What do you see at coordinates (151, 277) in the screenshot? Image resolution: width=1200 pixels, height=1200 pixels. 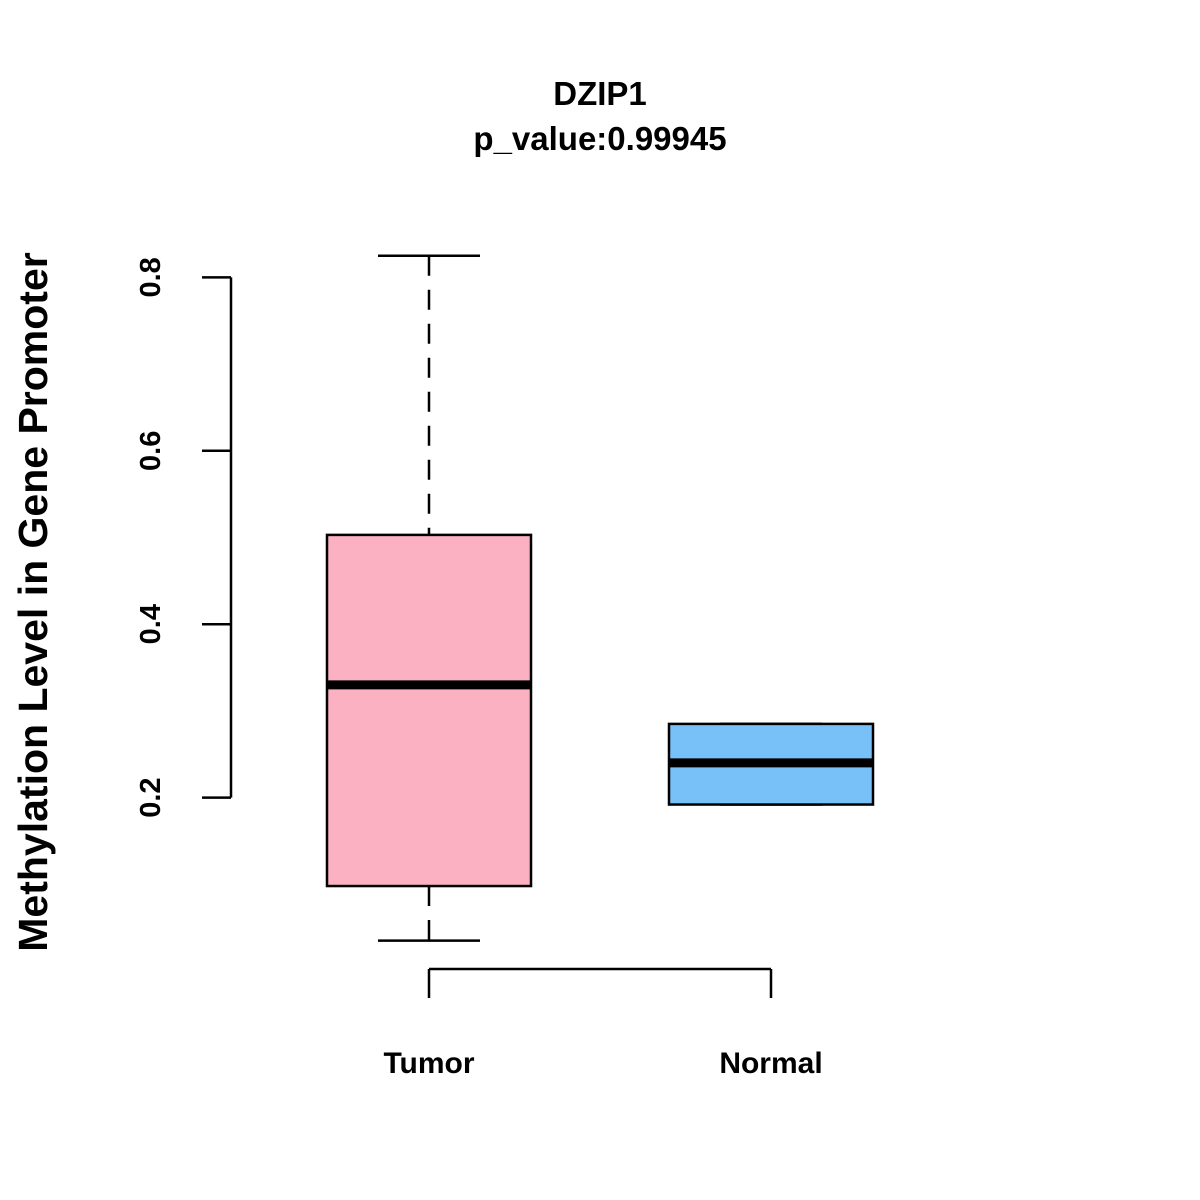 I see `y-tick-label: 0.8` at bounding box center [151, 277].